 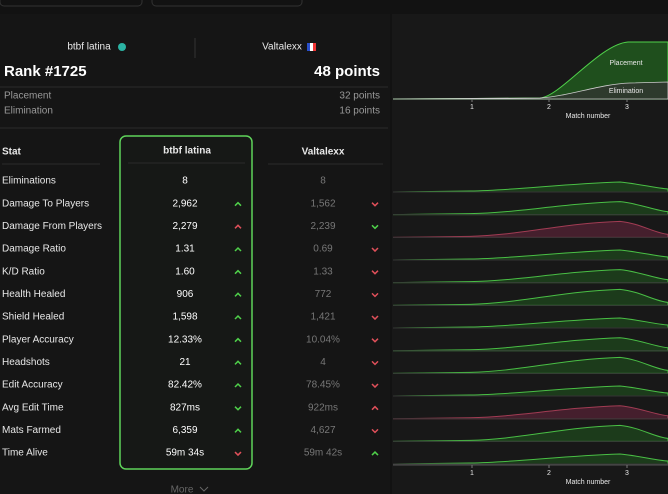 I want to click on x-tick-label: 3, so click(x=627, y=107).